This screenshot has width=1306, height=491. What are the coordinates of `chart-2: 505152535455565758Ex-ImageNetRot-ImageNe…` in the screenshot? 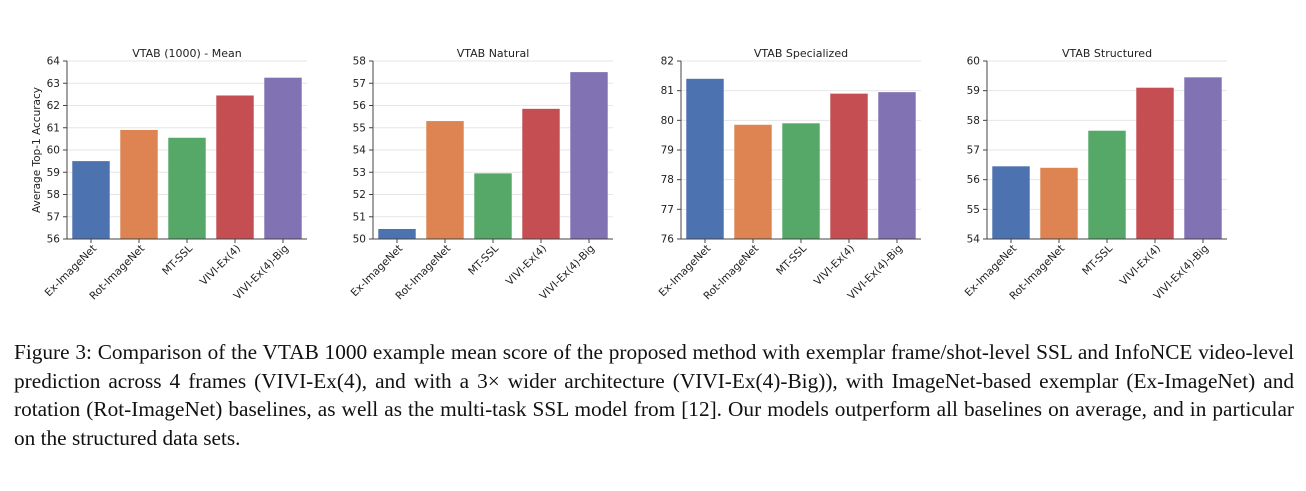 It's located at (481, 174).